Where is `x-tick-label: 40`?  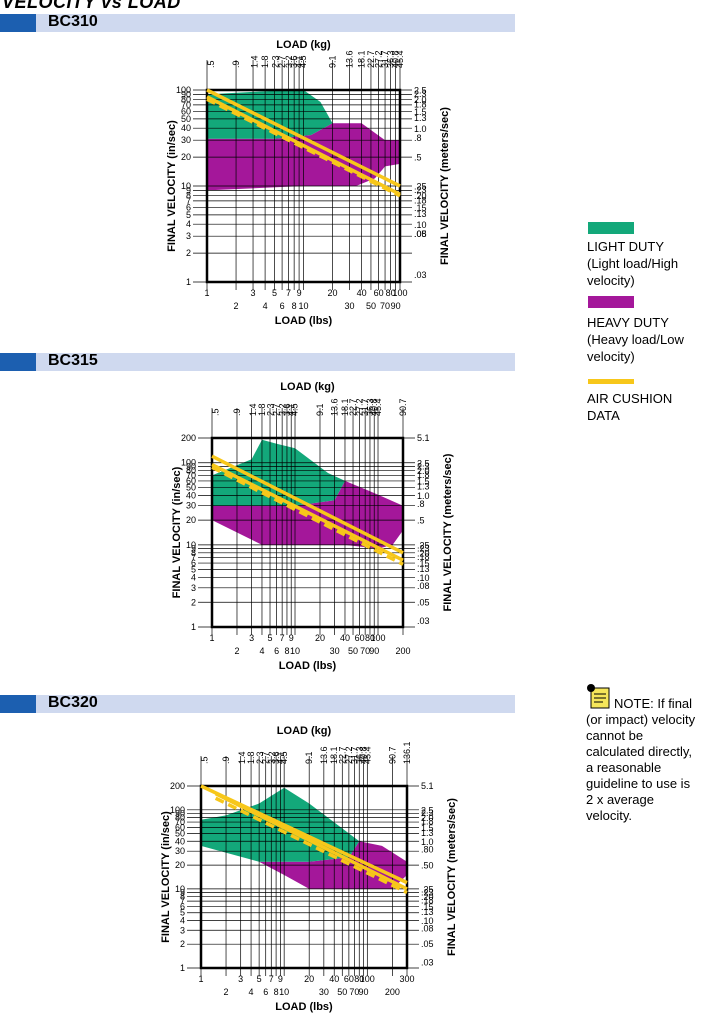 x-tick-label: 40 is located at coordinates (362, 293).